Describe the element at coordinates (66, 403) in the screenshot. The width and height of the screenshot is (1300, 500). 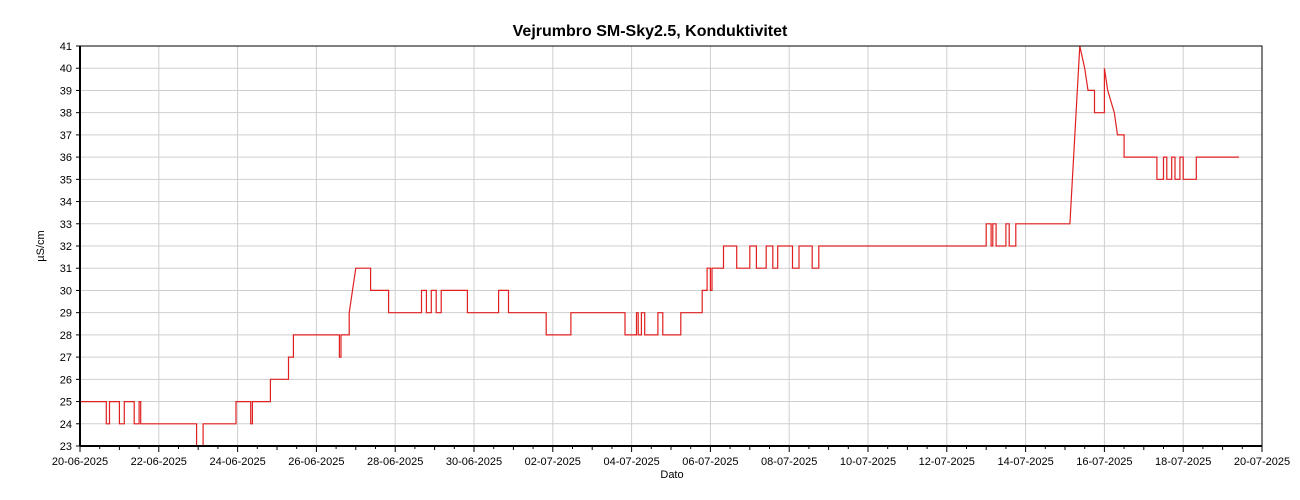
I see `y-tick-label: 25` at that location.